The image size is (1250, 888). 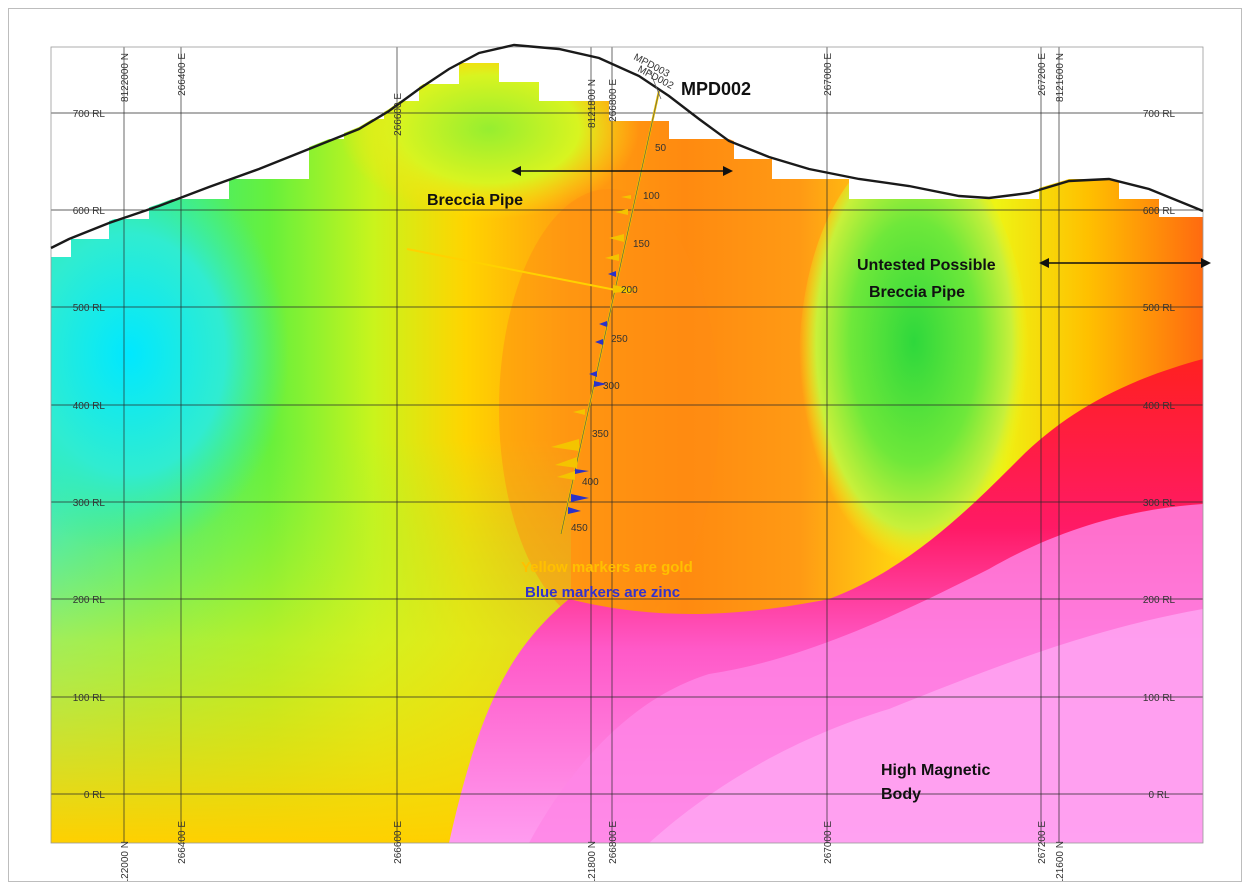 I want to click on zinc-markers, so click(x=592, y=392).